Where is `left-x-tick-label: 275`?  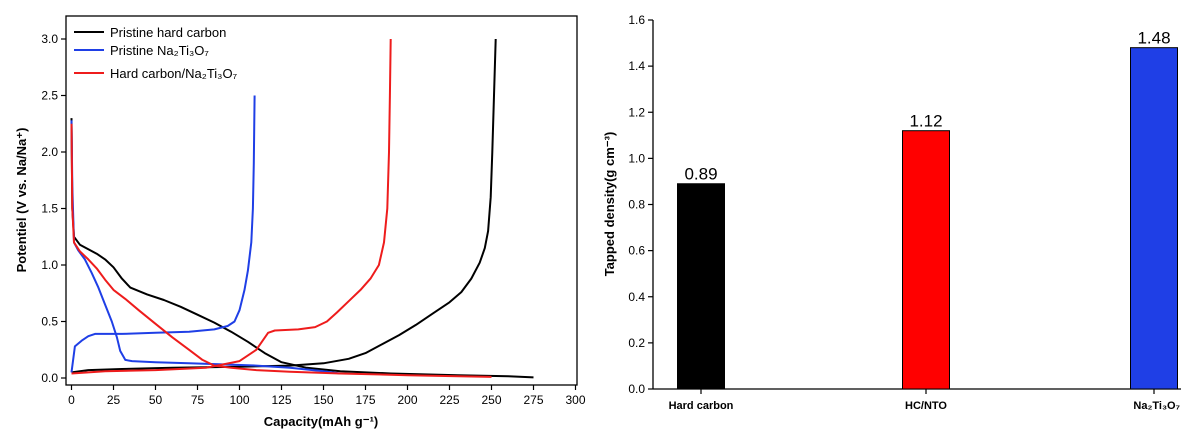
left-x-tick-label: 275 is located at coordinates (533, 400).